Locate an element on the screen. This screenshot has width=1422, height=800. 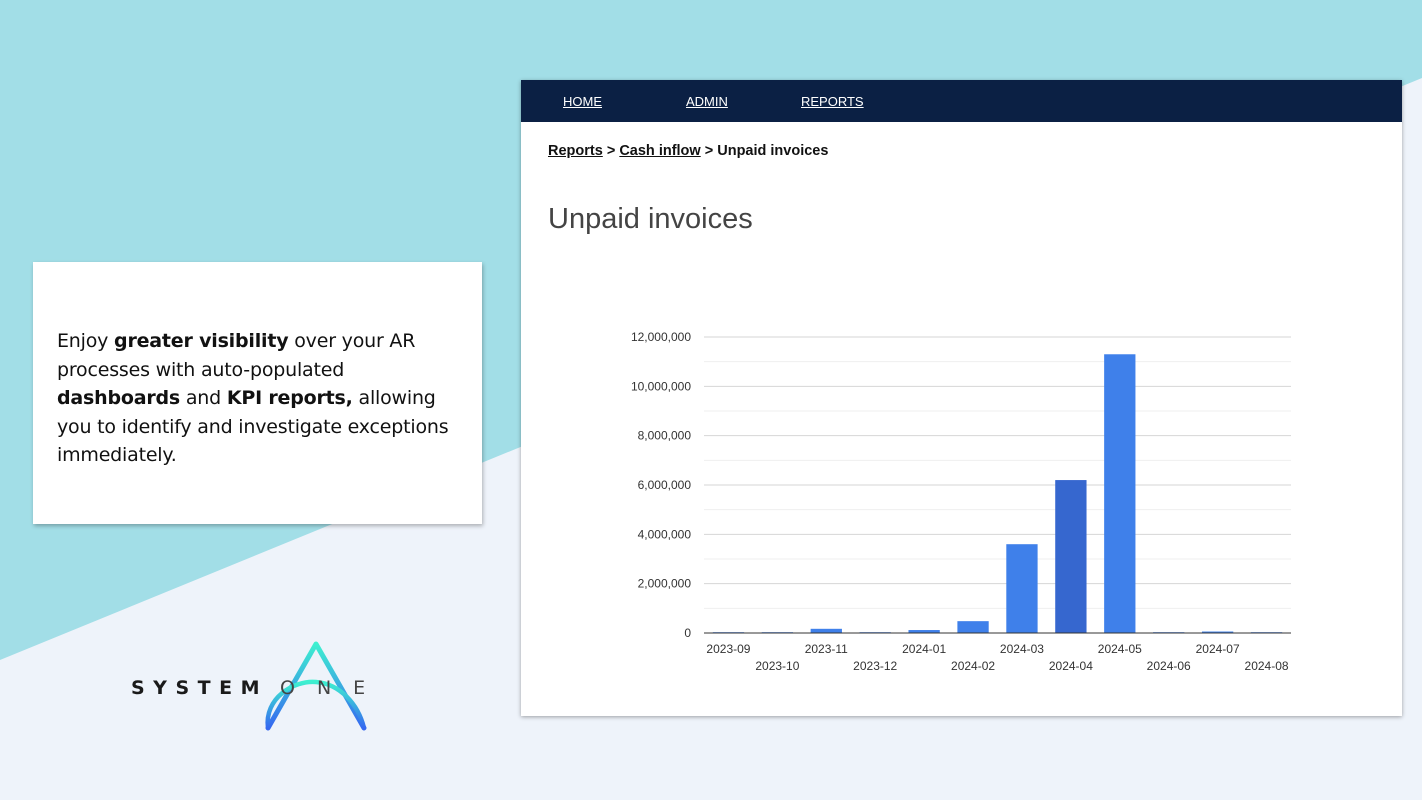
breadcrumb: Reports > Cash inflow > Unpaid invoices is located at coordinates (688, 151).